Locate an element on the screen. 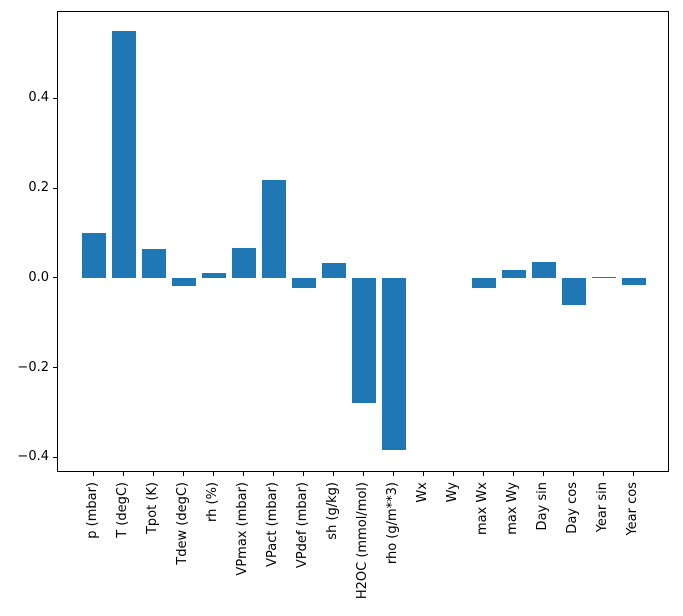 The image size is (683, 616). x-tick-label: rho (g/m**3) is located at coordinates (392, 523).